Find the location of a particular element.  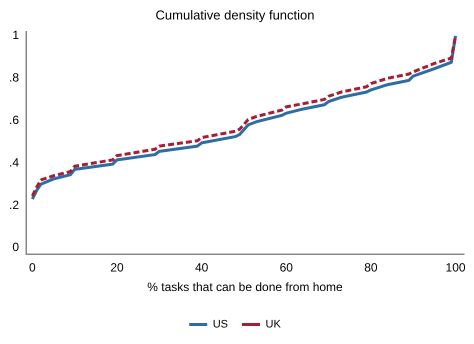

y-tick-label: 0 is located at coordinates (16, 247).